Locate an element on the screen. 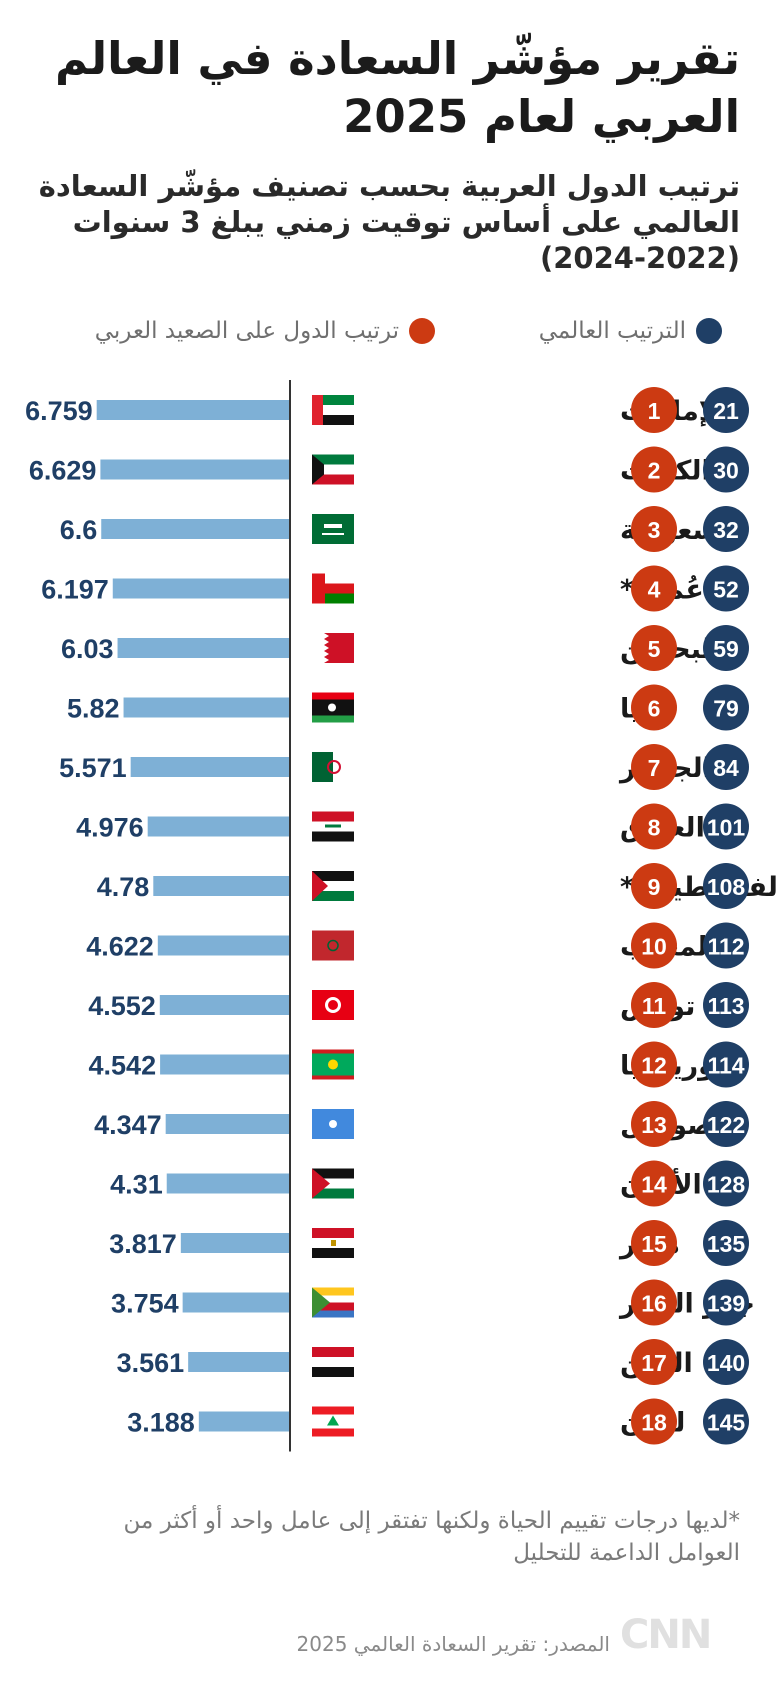  world-rank-label: 32 is located at coordinates (726, 530).